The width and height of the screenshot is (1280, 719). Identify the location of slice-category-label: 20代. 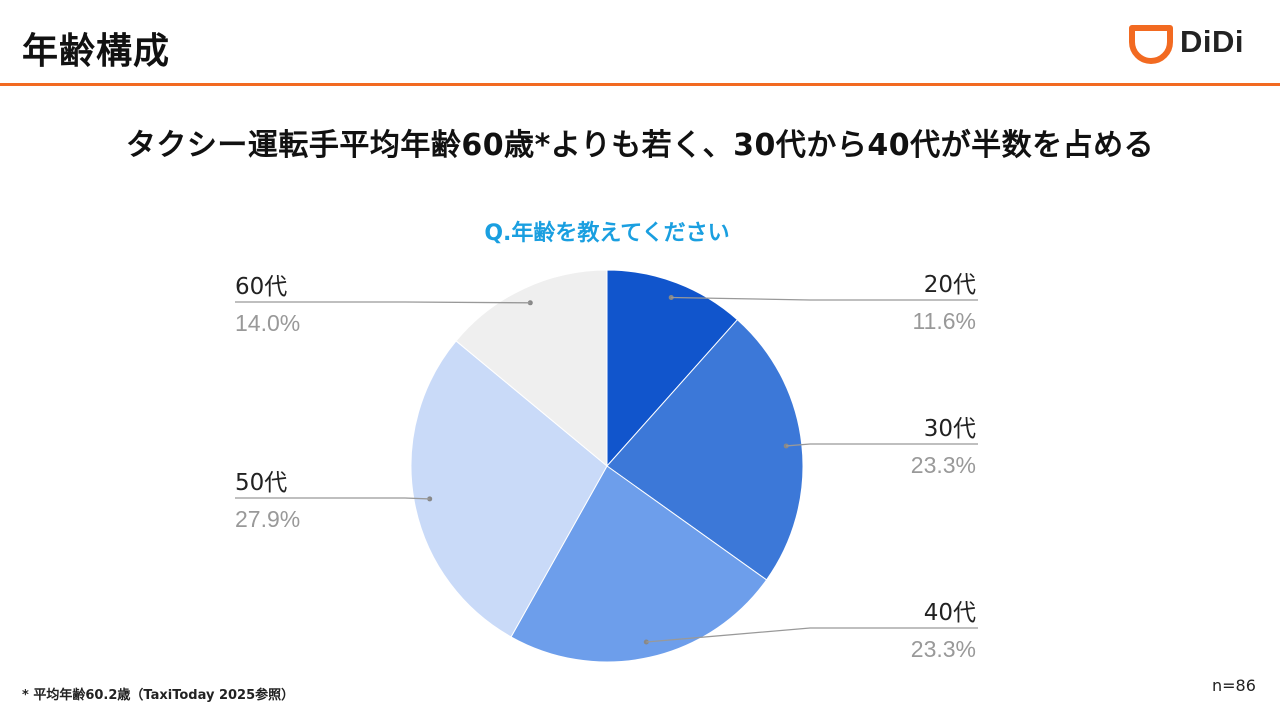
(950, 285).